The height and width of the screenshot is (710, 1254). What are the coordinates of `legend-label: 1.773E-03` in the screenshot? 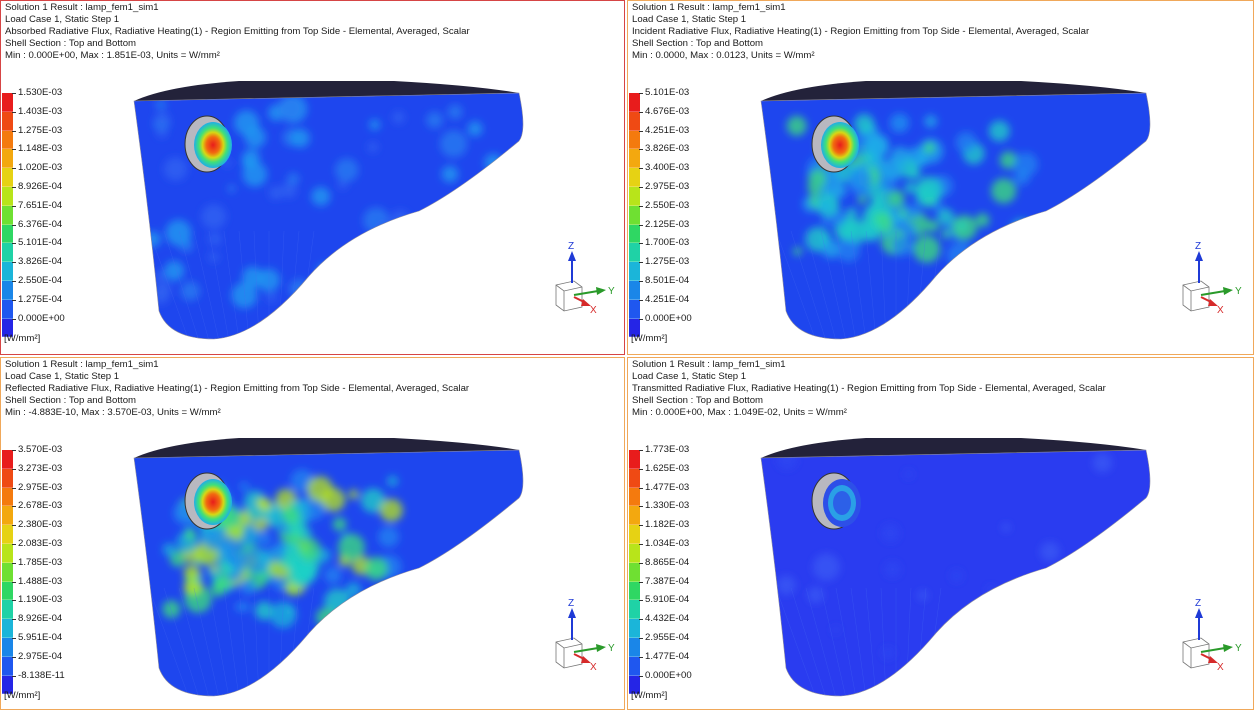 It's located at (667, 449).